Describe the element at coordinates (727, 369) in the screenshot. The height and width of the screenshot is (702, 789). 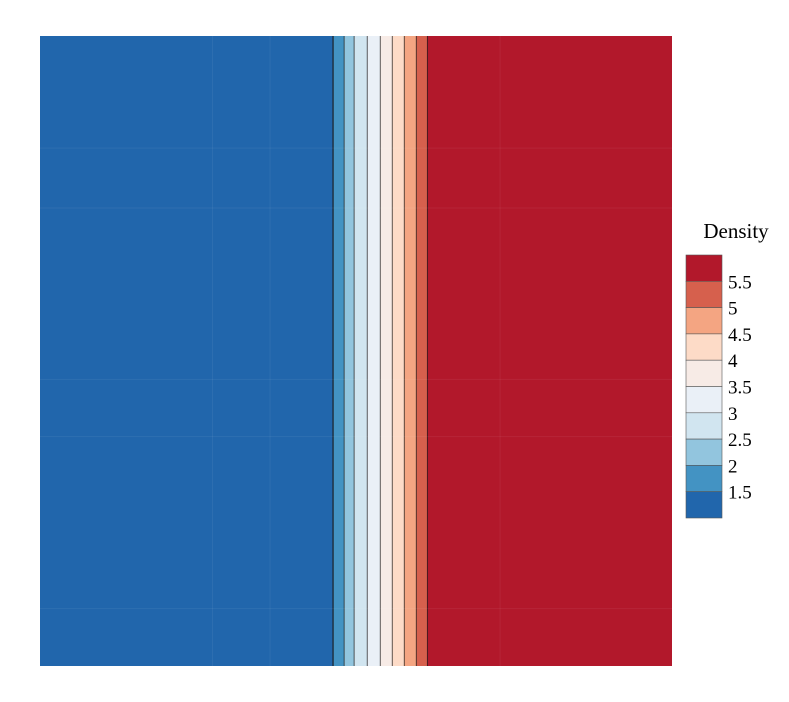
I see `colorbar-legend: Density 1.5 2 2.5 3 3.5 4 4.5 5 5.5` at that location.